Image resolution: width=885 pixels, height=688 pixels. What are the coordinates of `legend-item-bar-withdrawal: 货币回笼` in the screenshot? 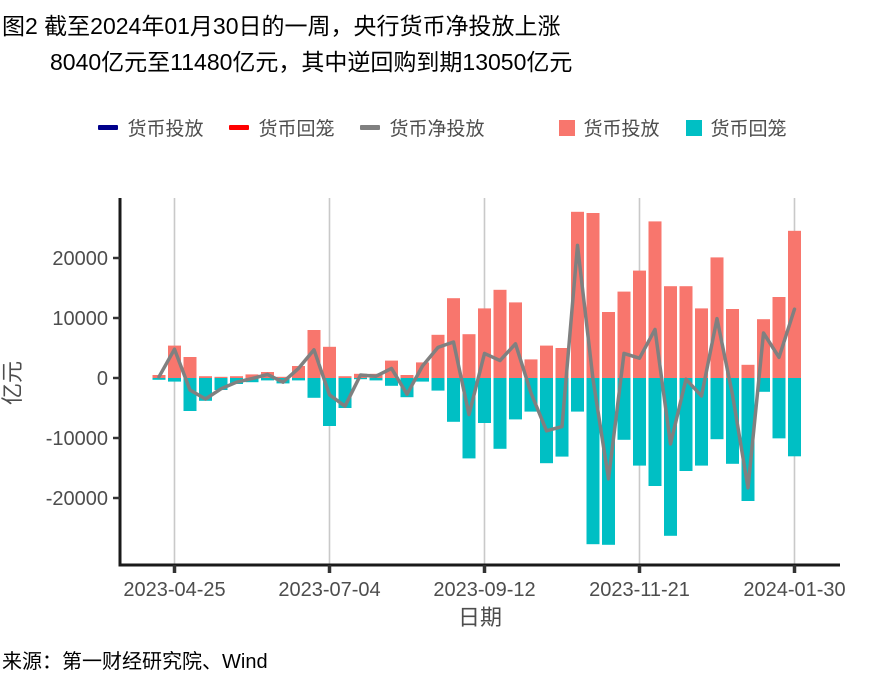 It's located at (736, 127).